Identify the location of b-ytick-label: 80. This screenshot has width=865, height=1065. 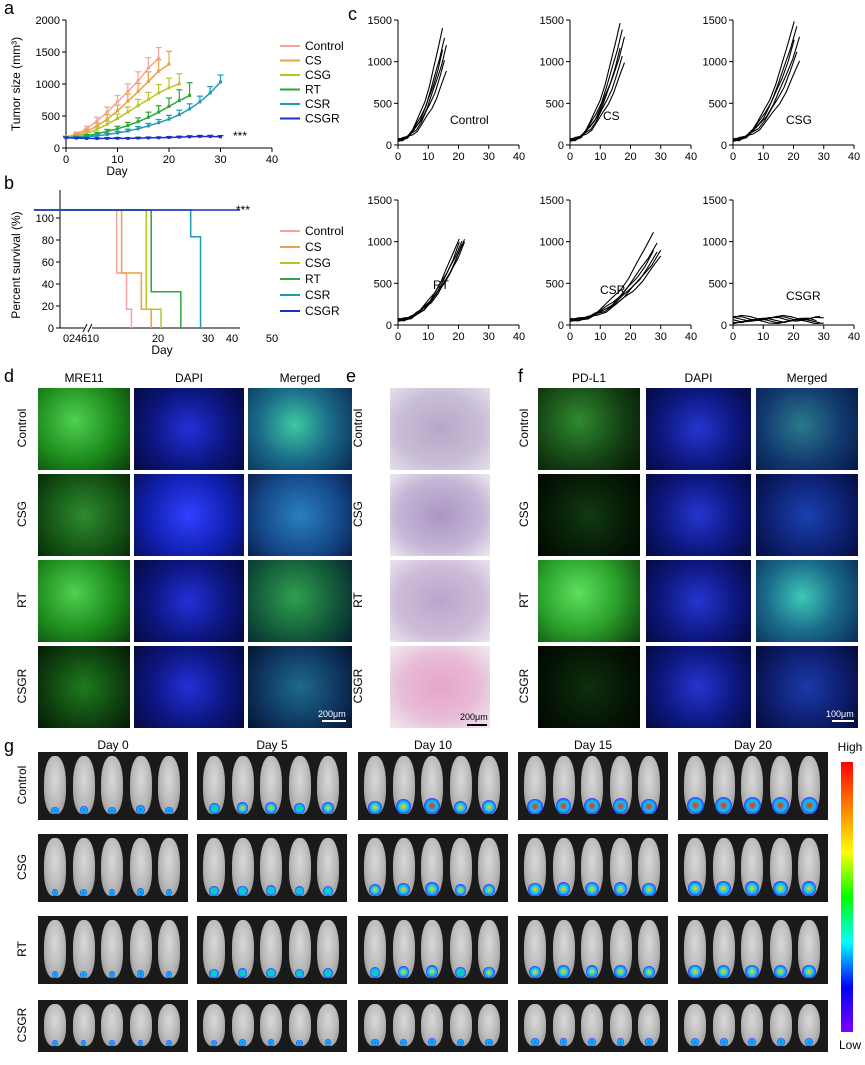
(48, 241).